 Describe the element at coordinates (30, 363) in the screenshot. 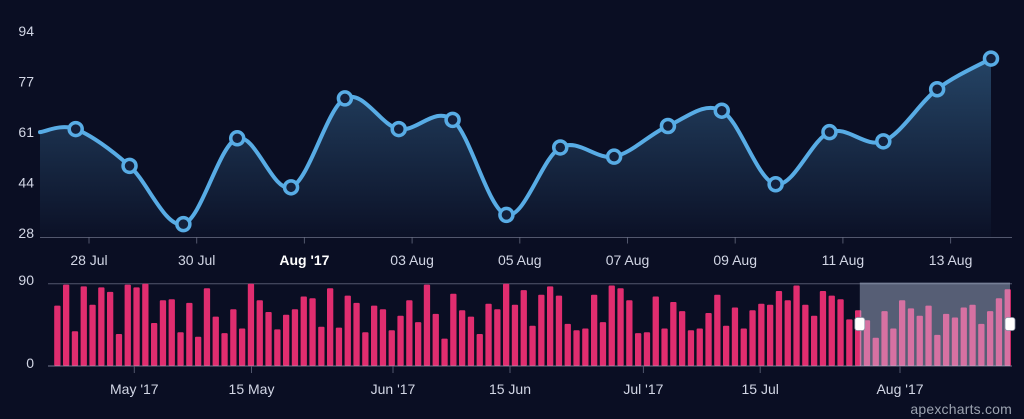

I see `y-axis-label: 0` at that location.